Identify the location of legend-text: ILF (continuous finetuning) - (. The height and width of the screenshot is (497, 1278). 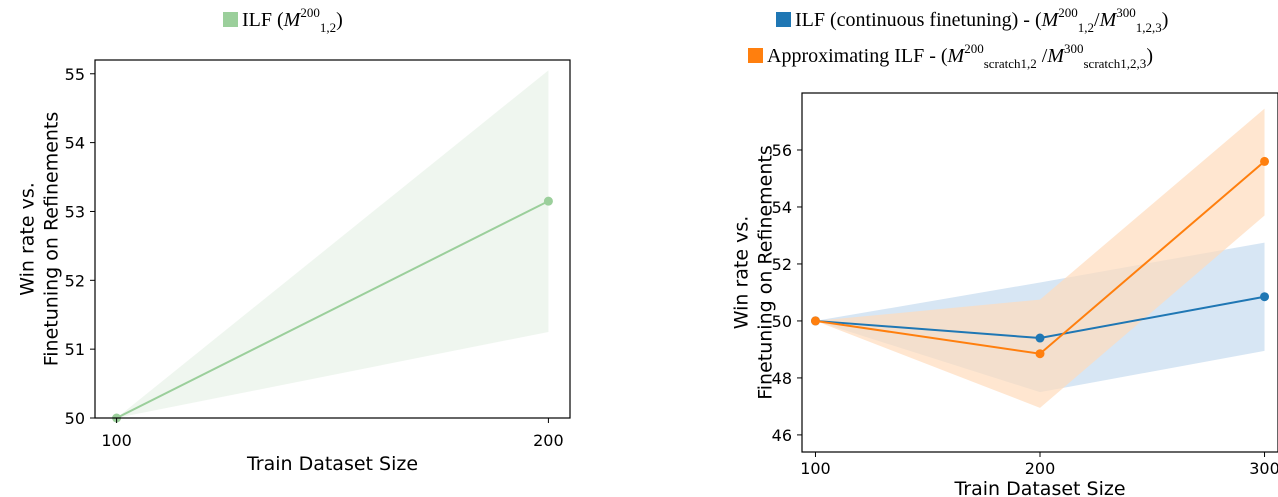
(918, 20).